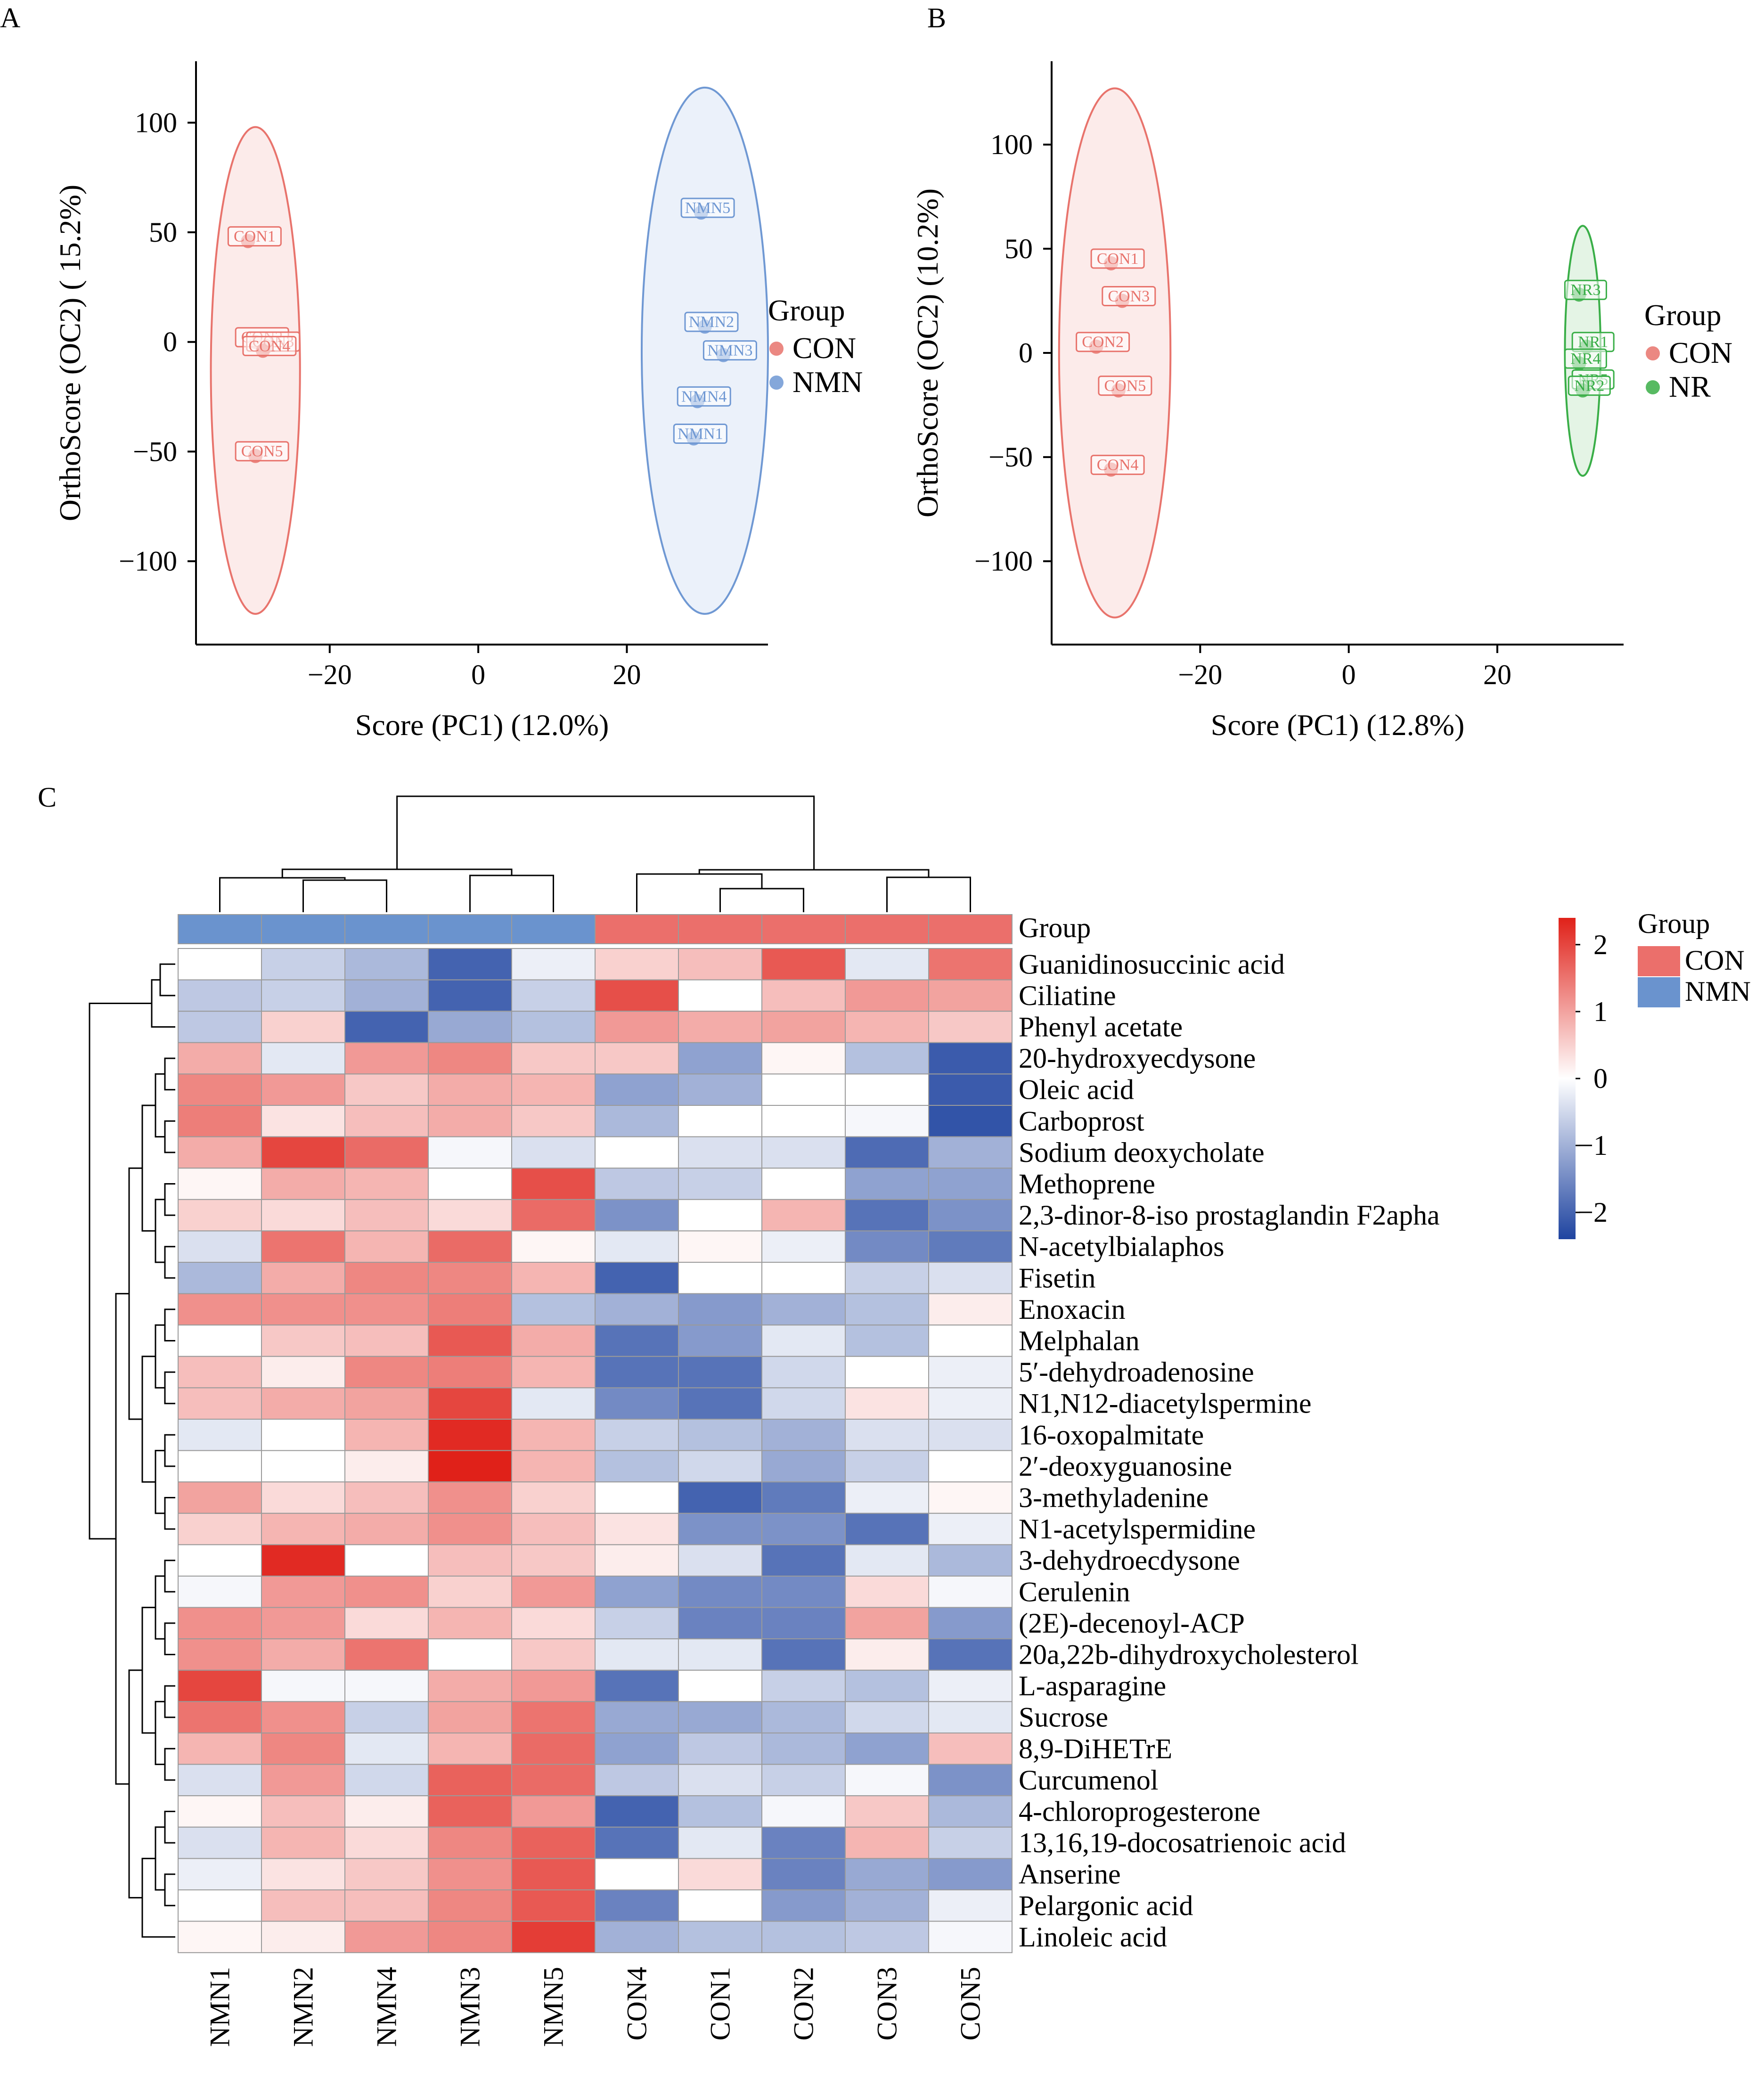 The image size is (1764, 2076). What do you see at coordinates (1063, 1717) in the screenshot?
I see `row-label: Sucrose` at bounding box center [1063, 1717].